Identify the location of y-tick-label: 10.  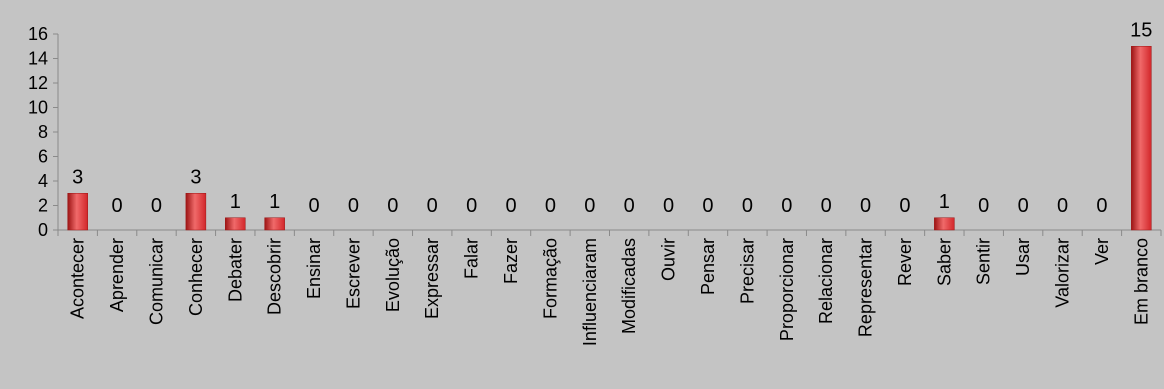
(38, 108).